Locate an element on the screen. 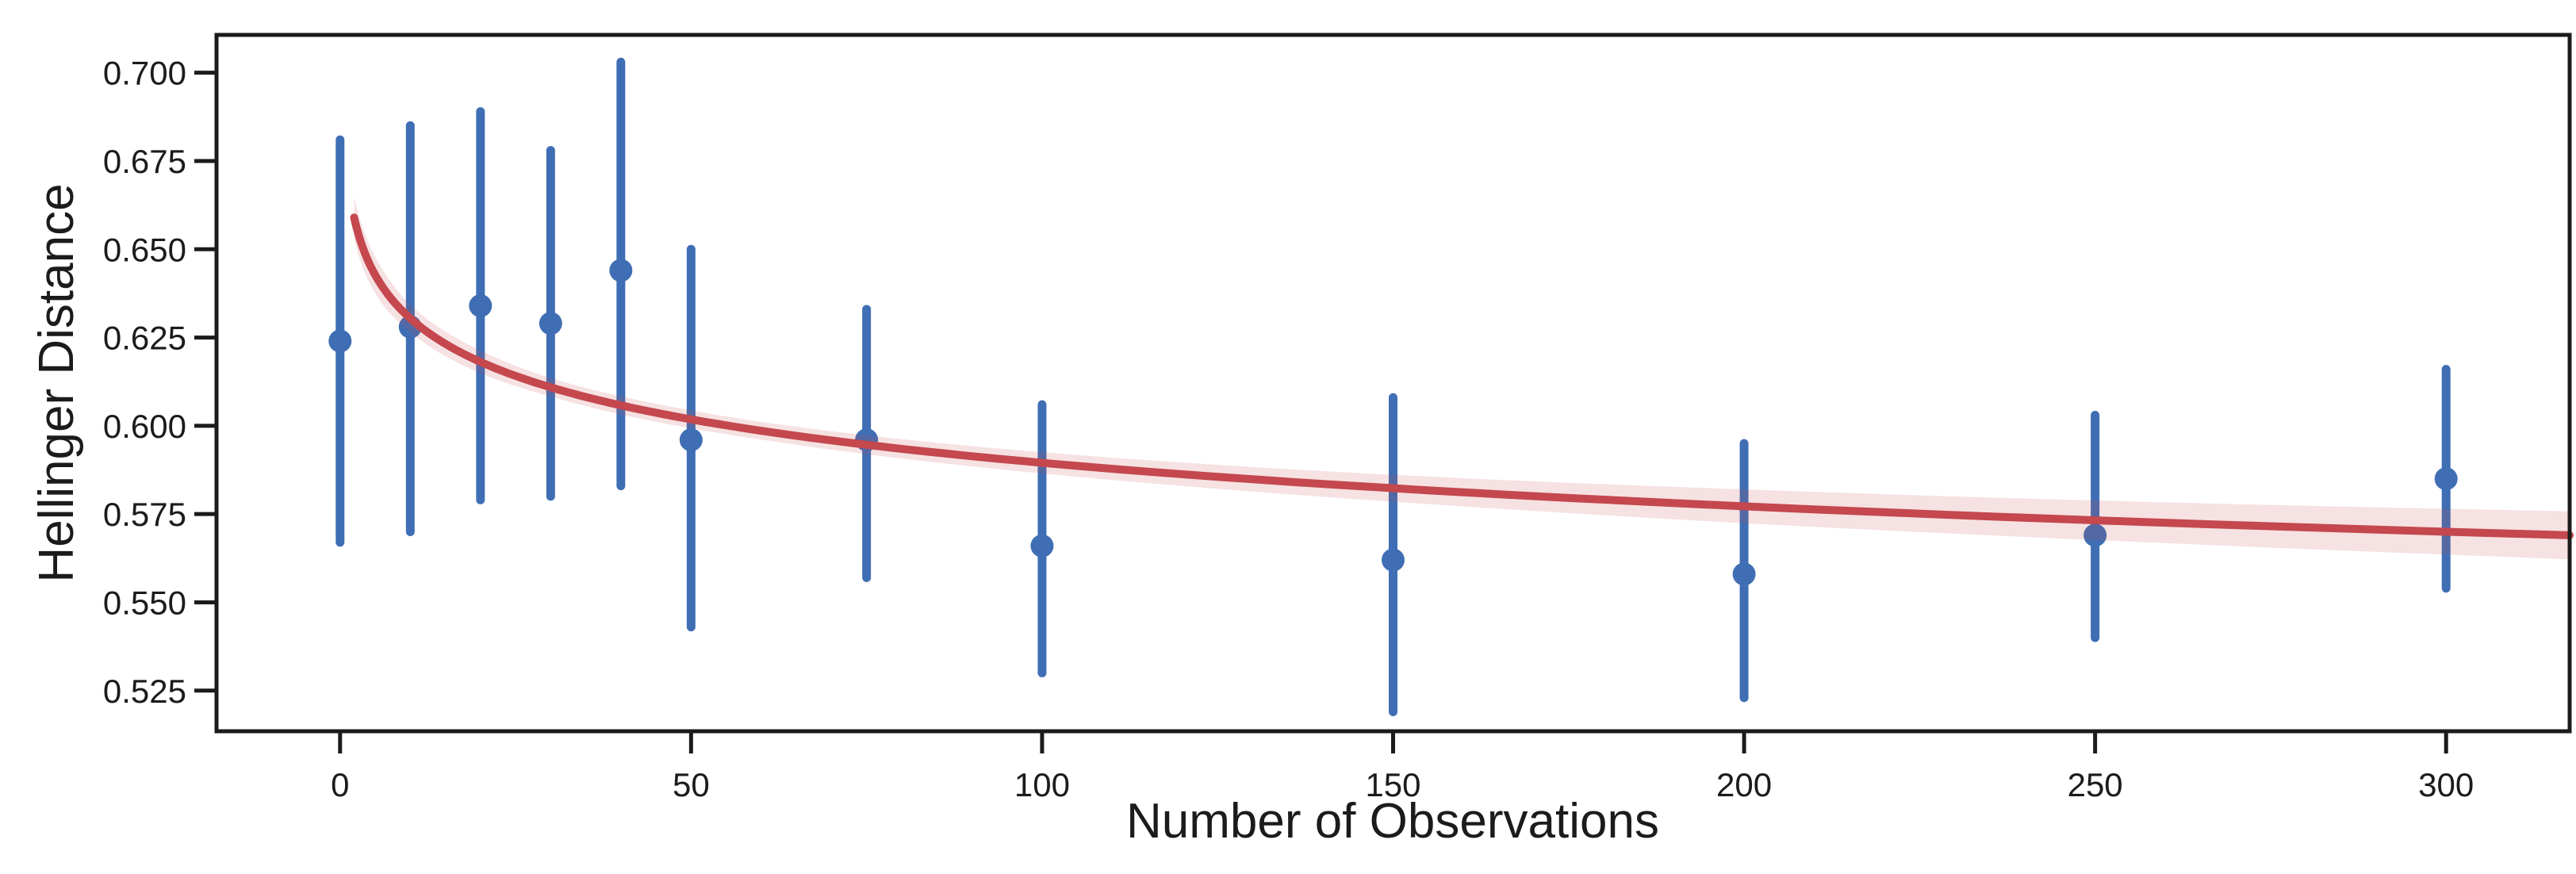  x-tick-label: 0 is located at coordinates (340, 784).